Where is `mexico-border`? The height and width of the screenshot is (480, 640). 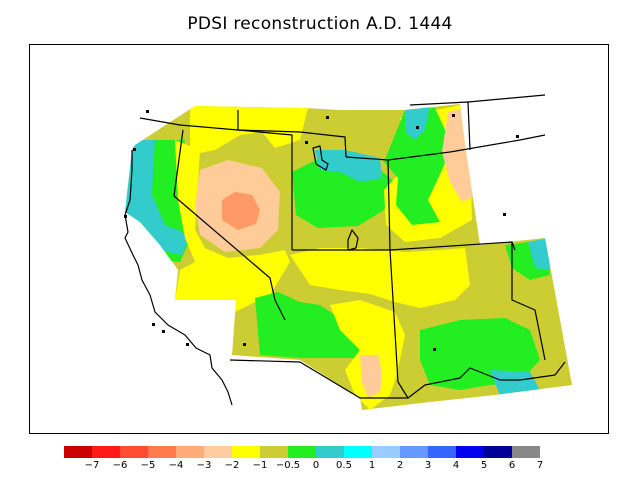 mexico-border is located at coordinates (397, 379).